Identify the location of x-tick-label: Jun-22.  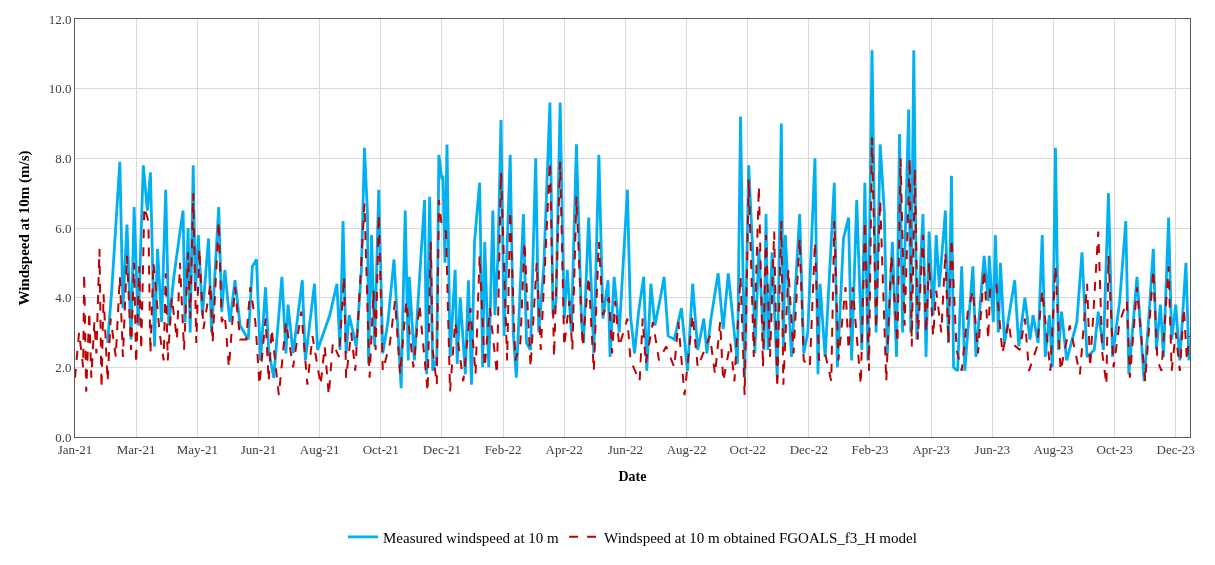
(625, 449).